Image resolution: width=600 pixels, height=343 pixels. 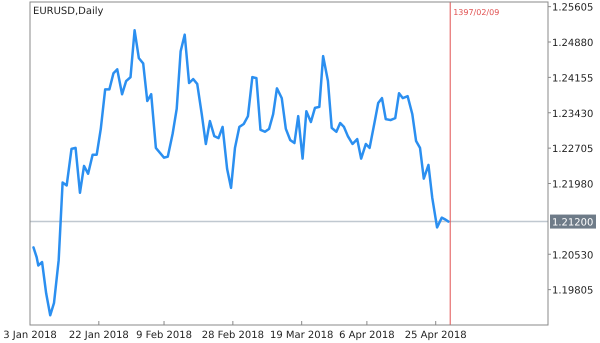 What do you see at coordinates (573, 44) in the screenshot?
I see `y-tick-label: 1.24880` at bounding box center [573, 44].